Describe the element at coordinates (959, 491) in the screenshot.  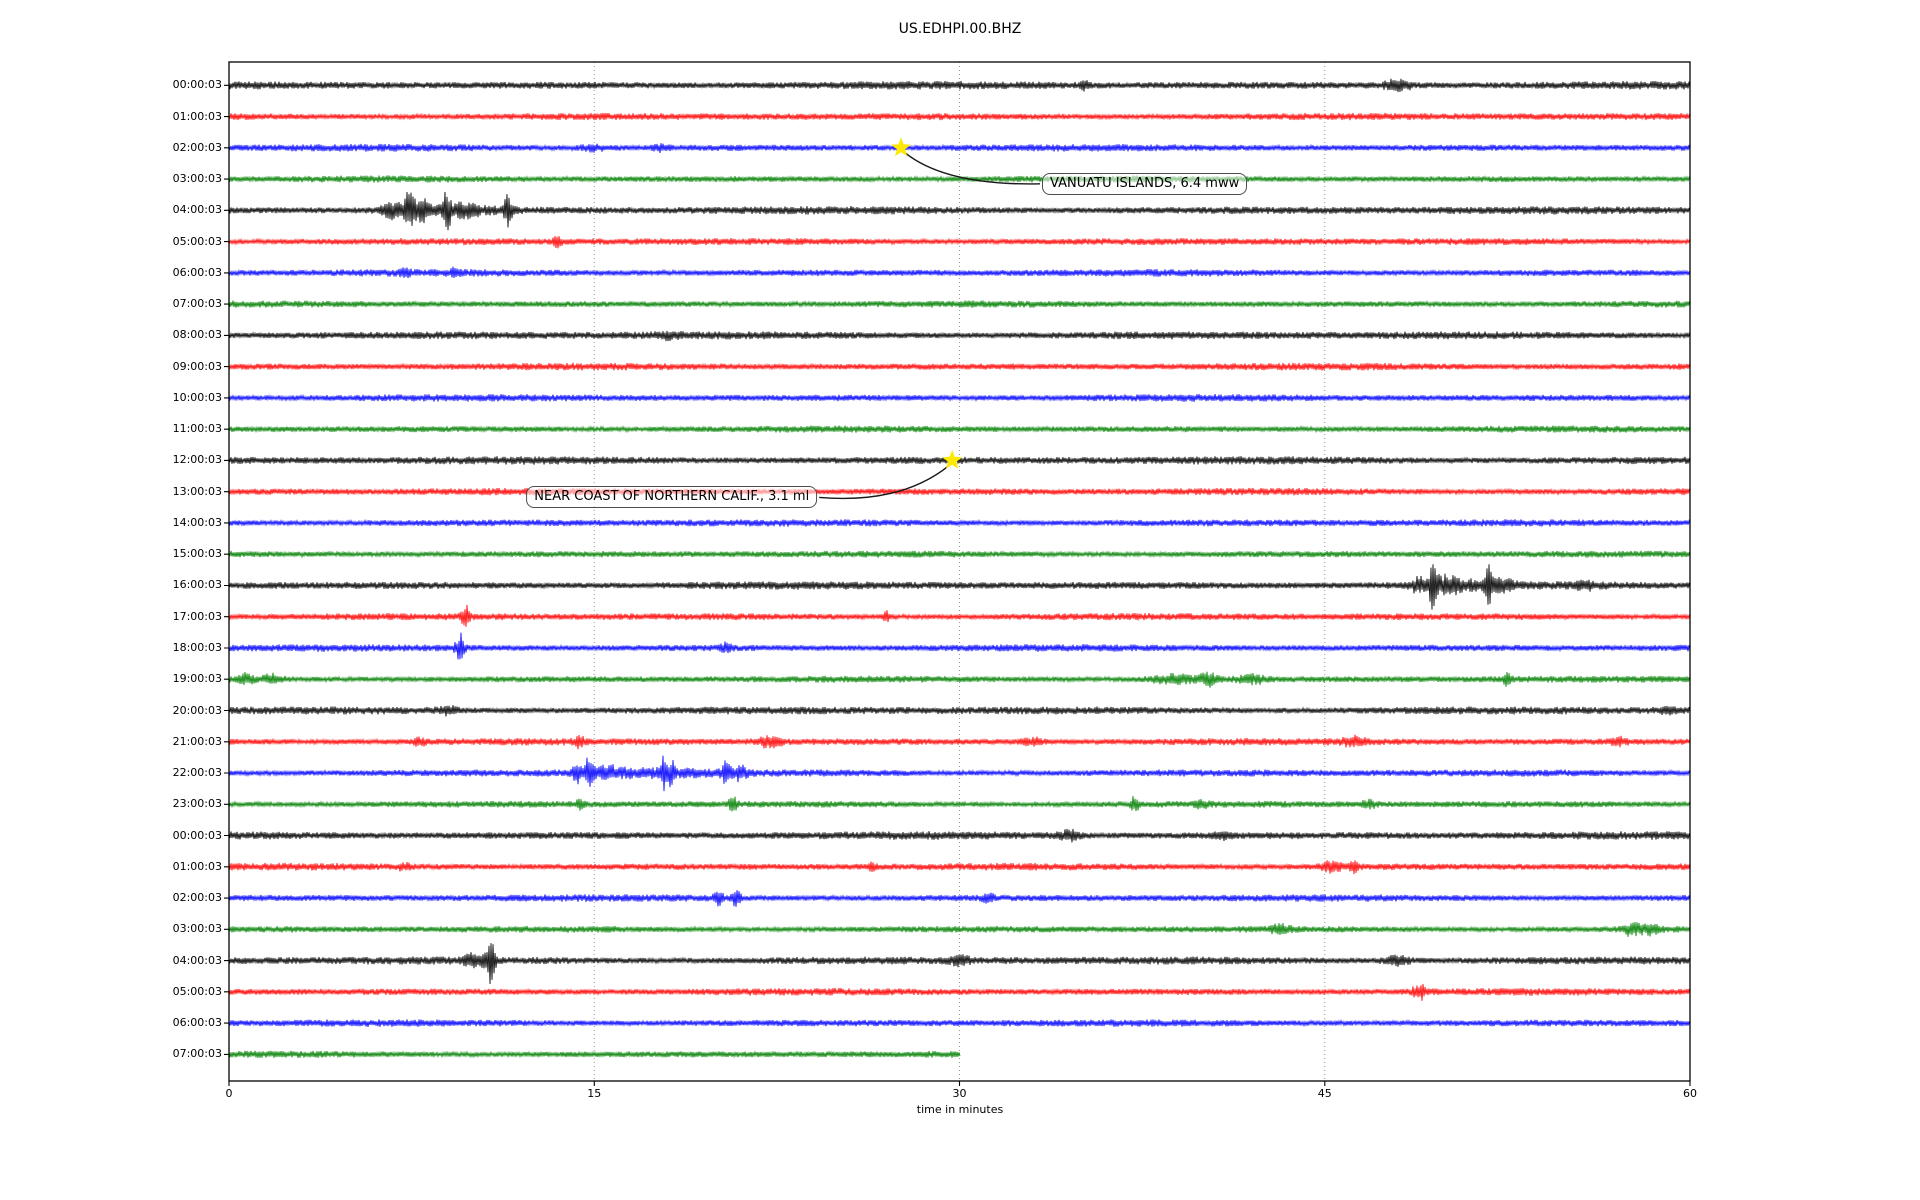
I see `trace-row-13:00:03` at that location.